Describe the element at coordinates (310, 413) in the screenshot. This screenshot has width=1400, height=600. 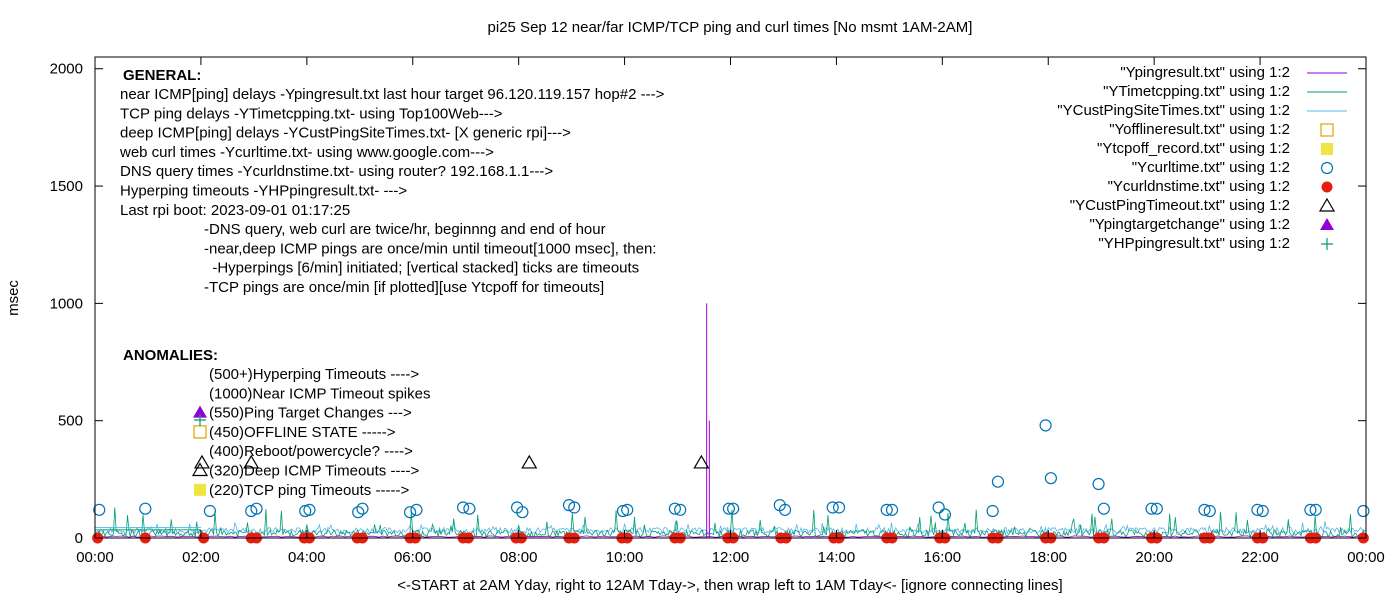
I see `anomaly-line: (550)Ping Target Changes --->` at that location.